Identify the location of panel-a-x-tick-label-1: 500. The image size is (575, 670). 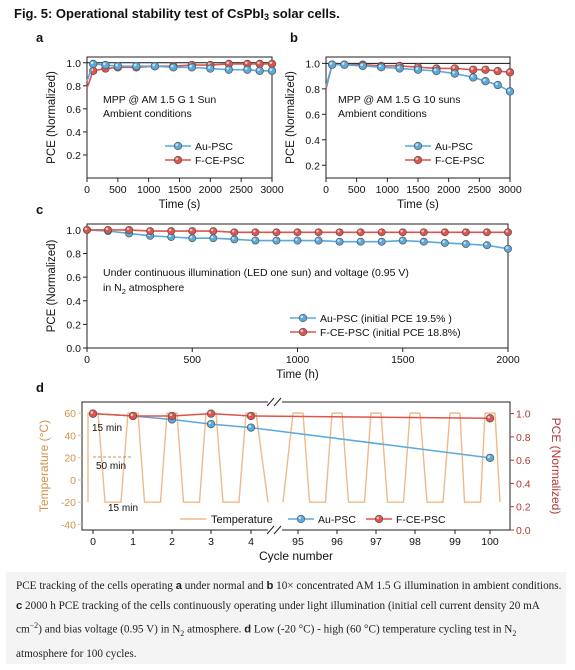
(118, 190).